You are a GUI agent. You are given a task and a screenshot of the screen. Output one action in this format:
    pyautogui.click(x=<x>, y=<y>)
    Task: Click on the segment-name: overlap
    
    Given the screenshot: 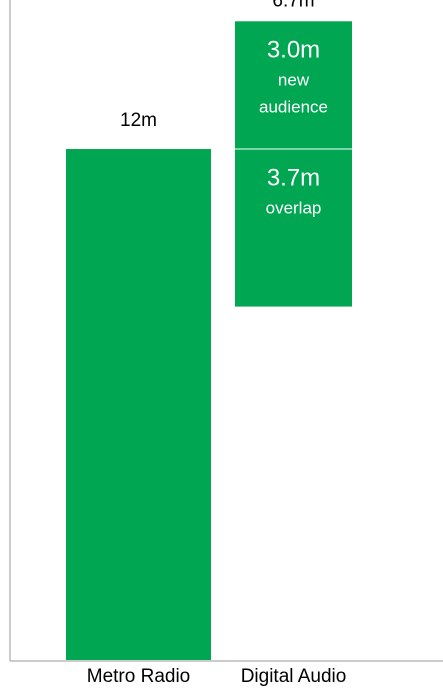 What is the action you would take?
    pyautogui.click(x=294, y=208)
    